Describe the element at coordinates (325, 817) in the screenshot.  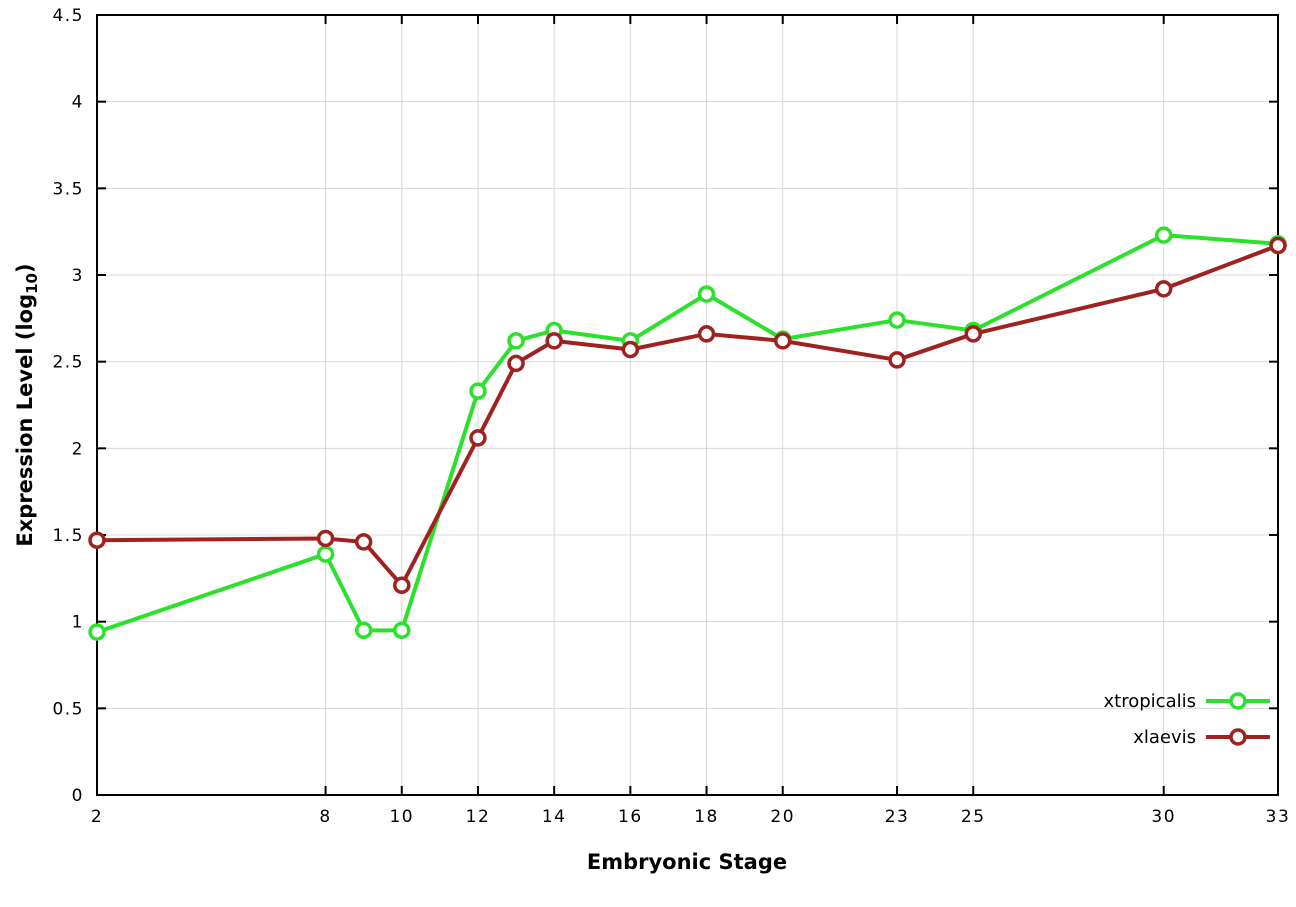
I see `x-tick-label: 8` at that location.